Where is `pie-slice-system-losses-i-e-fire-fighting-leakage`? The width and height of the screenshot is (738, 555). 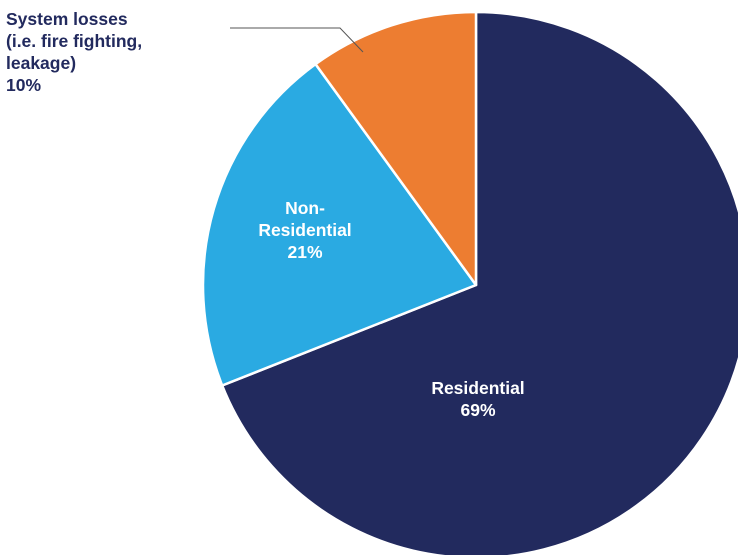
pie-slice-system-losses-i-e-fire-fighting-leakage is located at coordinates (396, 148).